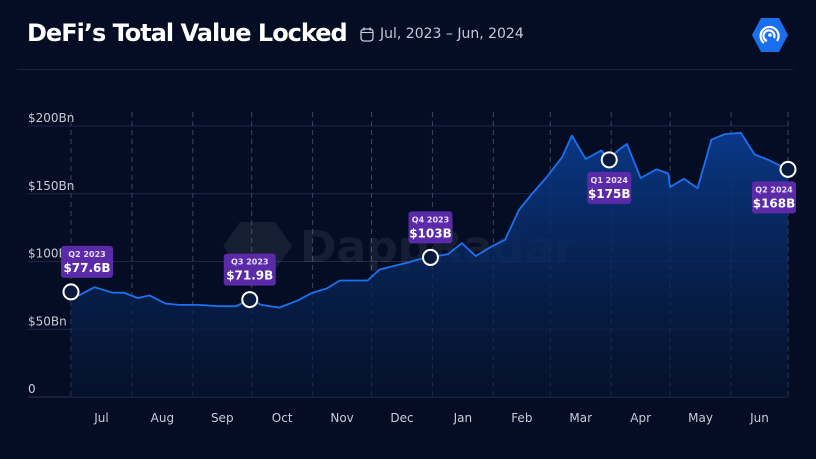 This screenshot has height=459, width=816. What do you see at coordinates (51, 118) in the screenshot?
I see `y-tick-label: $200Bn` at bounding box center [51, 118].